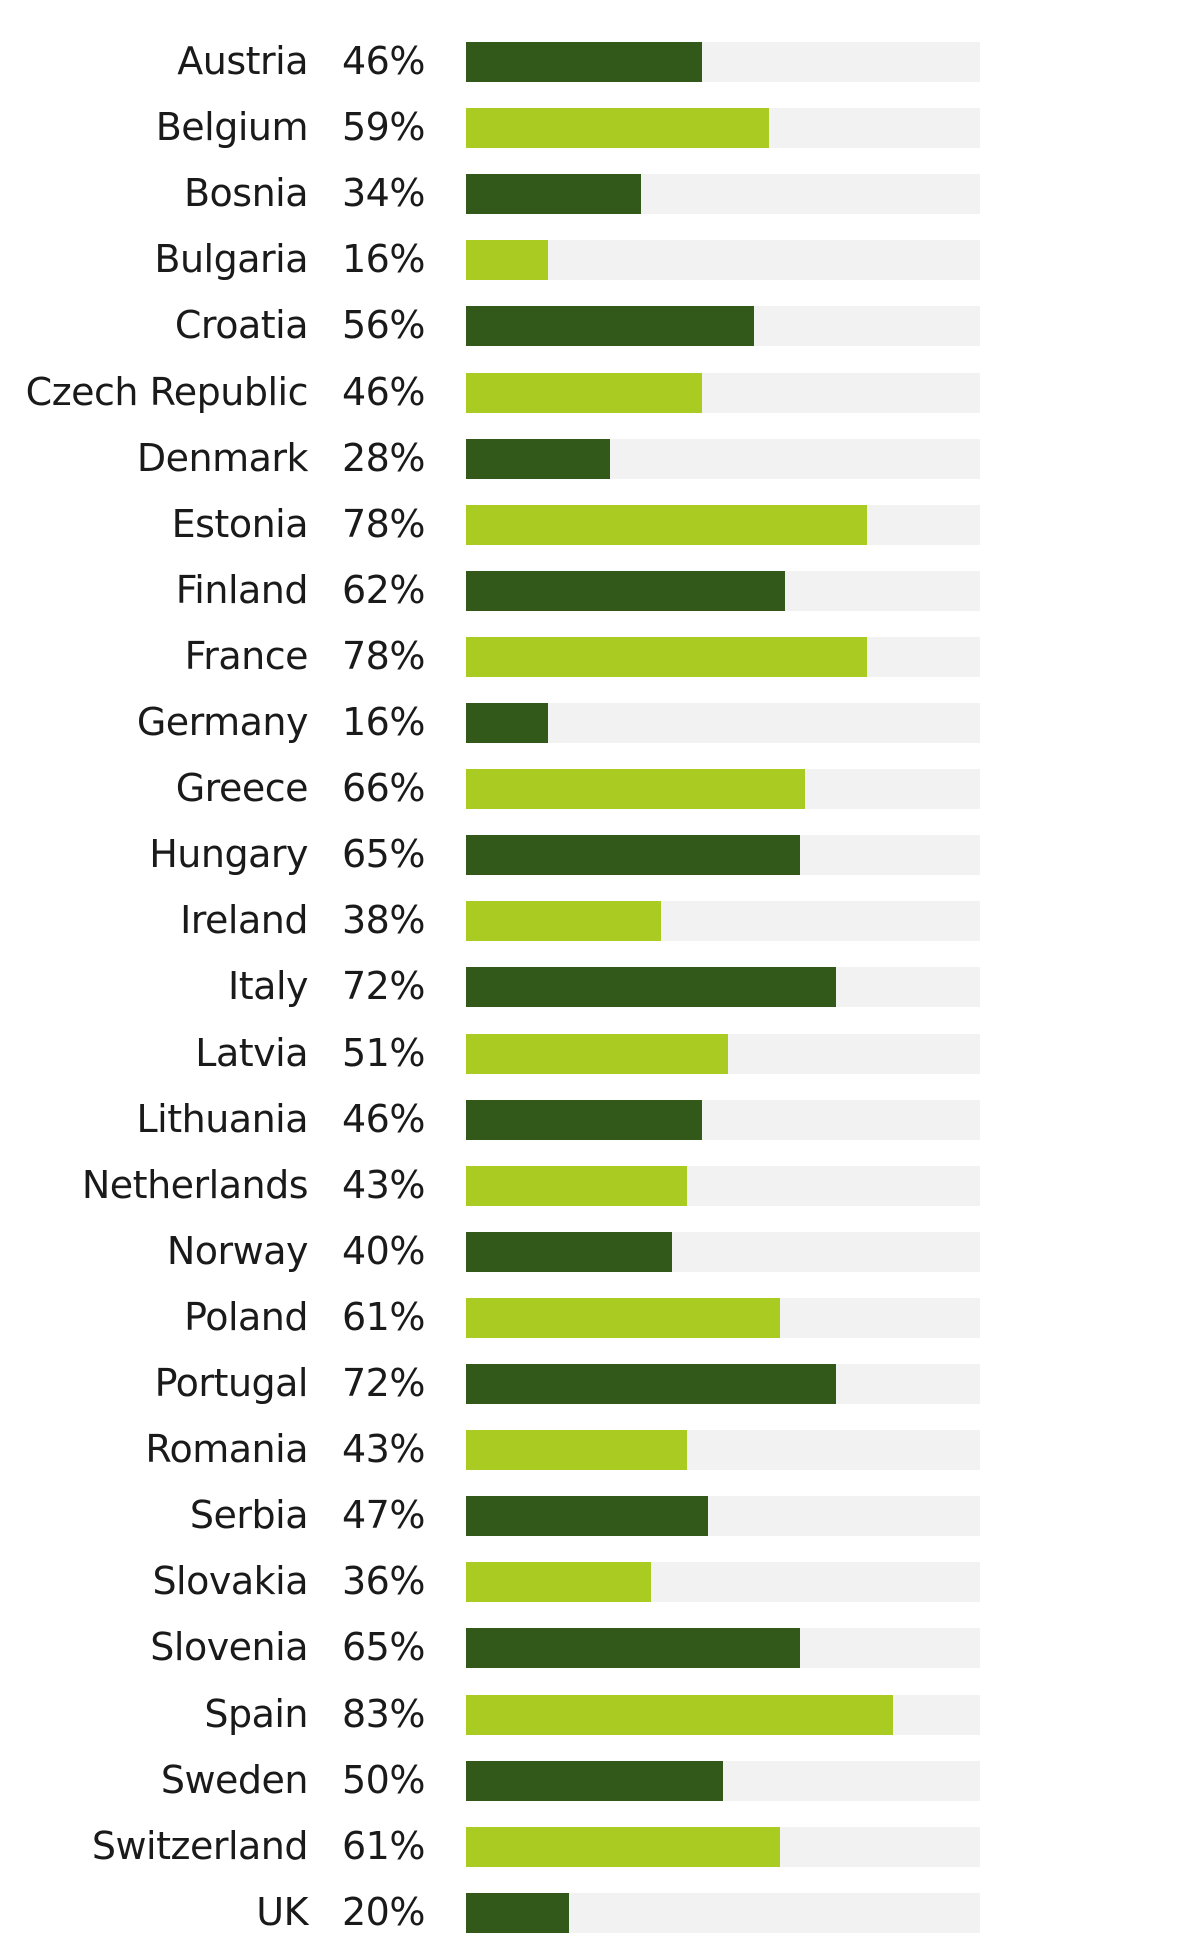 The width and height of the screenshot is (1200, 1945). Describe the element at coordinates (195, 1184) in the screenshot. I see `category-label: Netherlands` at that location.